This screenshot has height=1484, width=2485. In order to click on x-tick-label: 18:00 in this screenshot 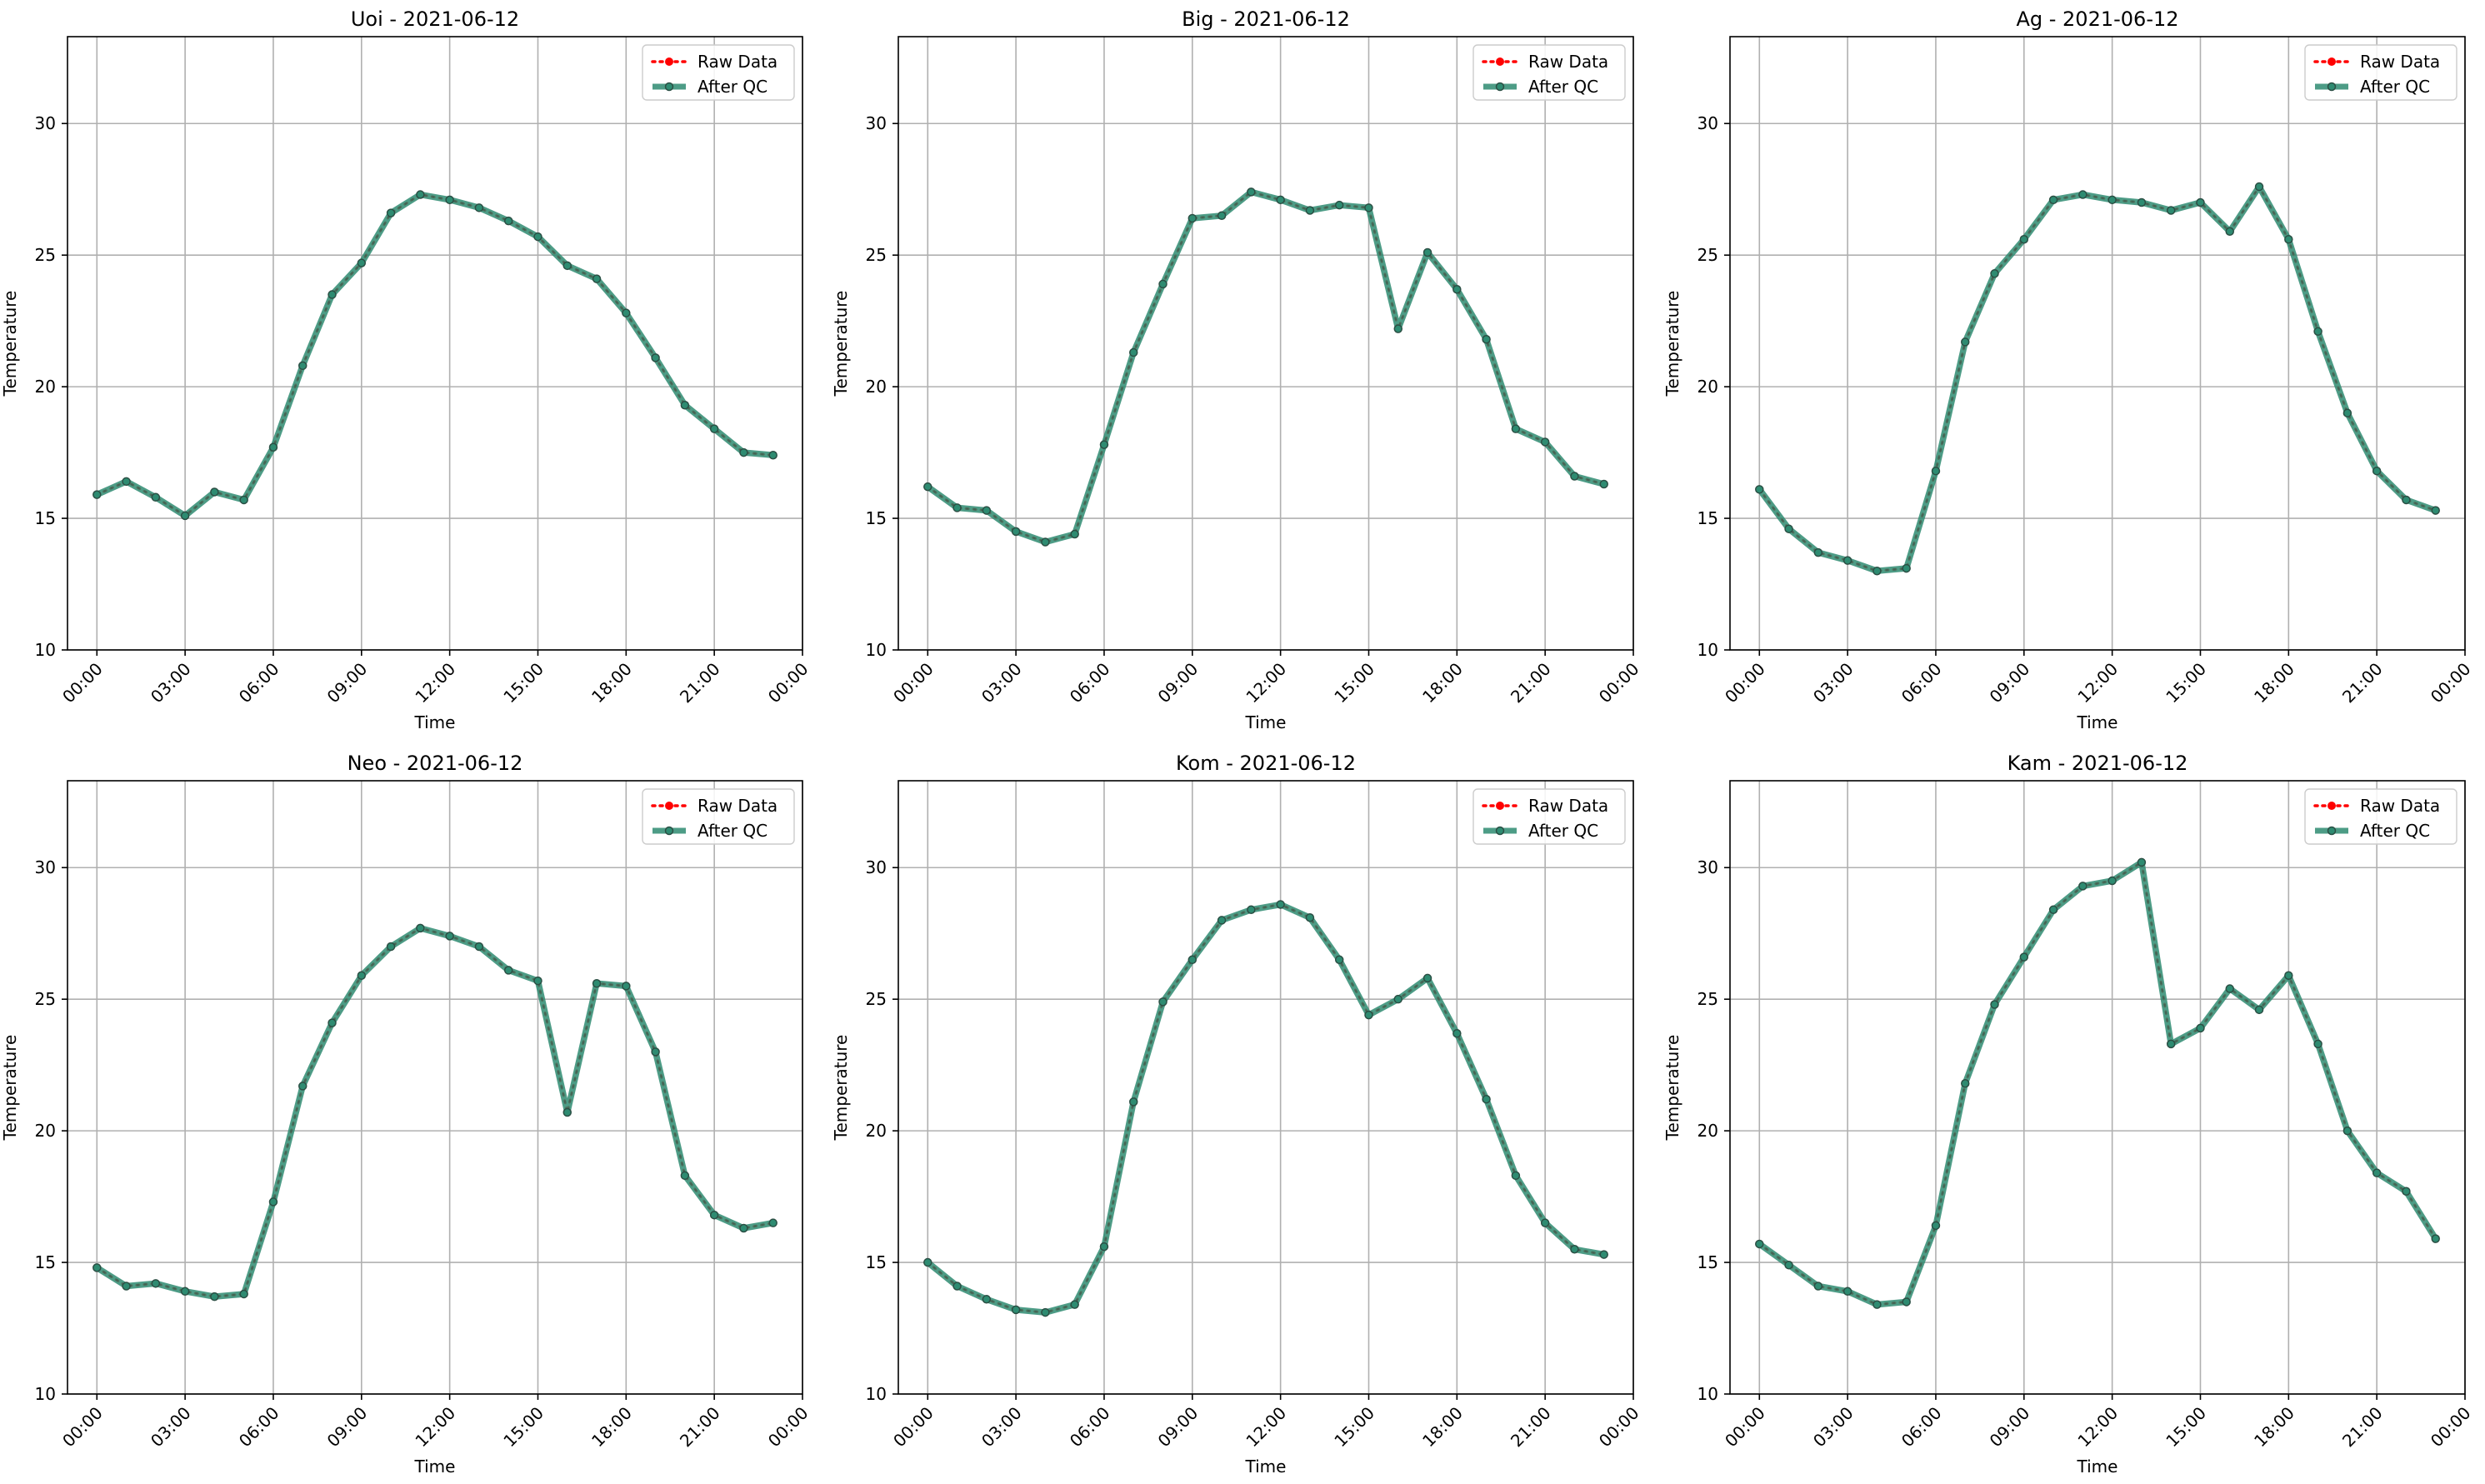, I will do `click(2274, 683)`.